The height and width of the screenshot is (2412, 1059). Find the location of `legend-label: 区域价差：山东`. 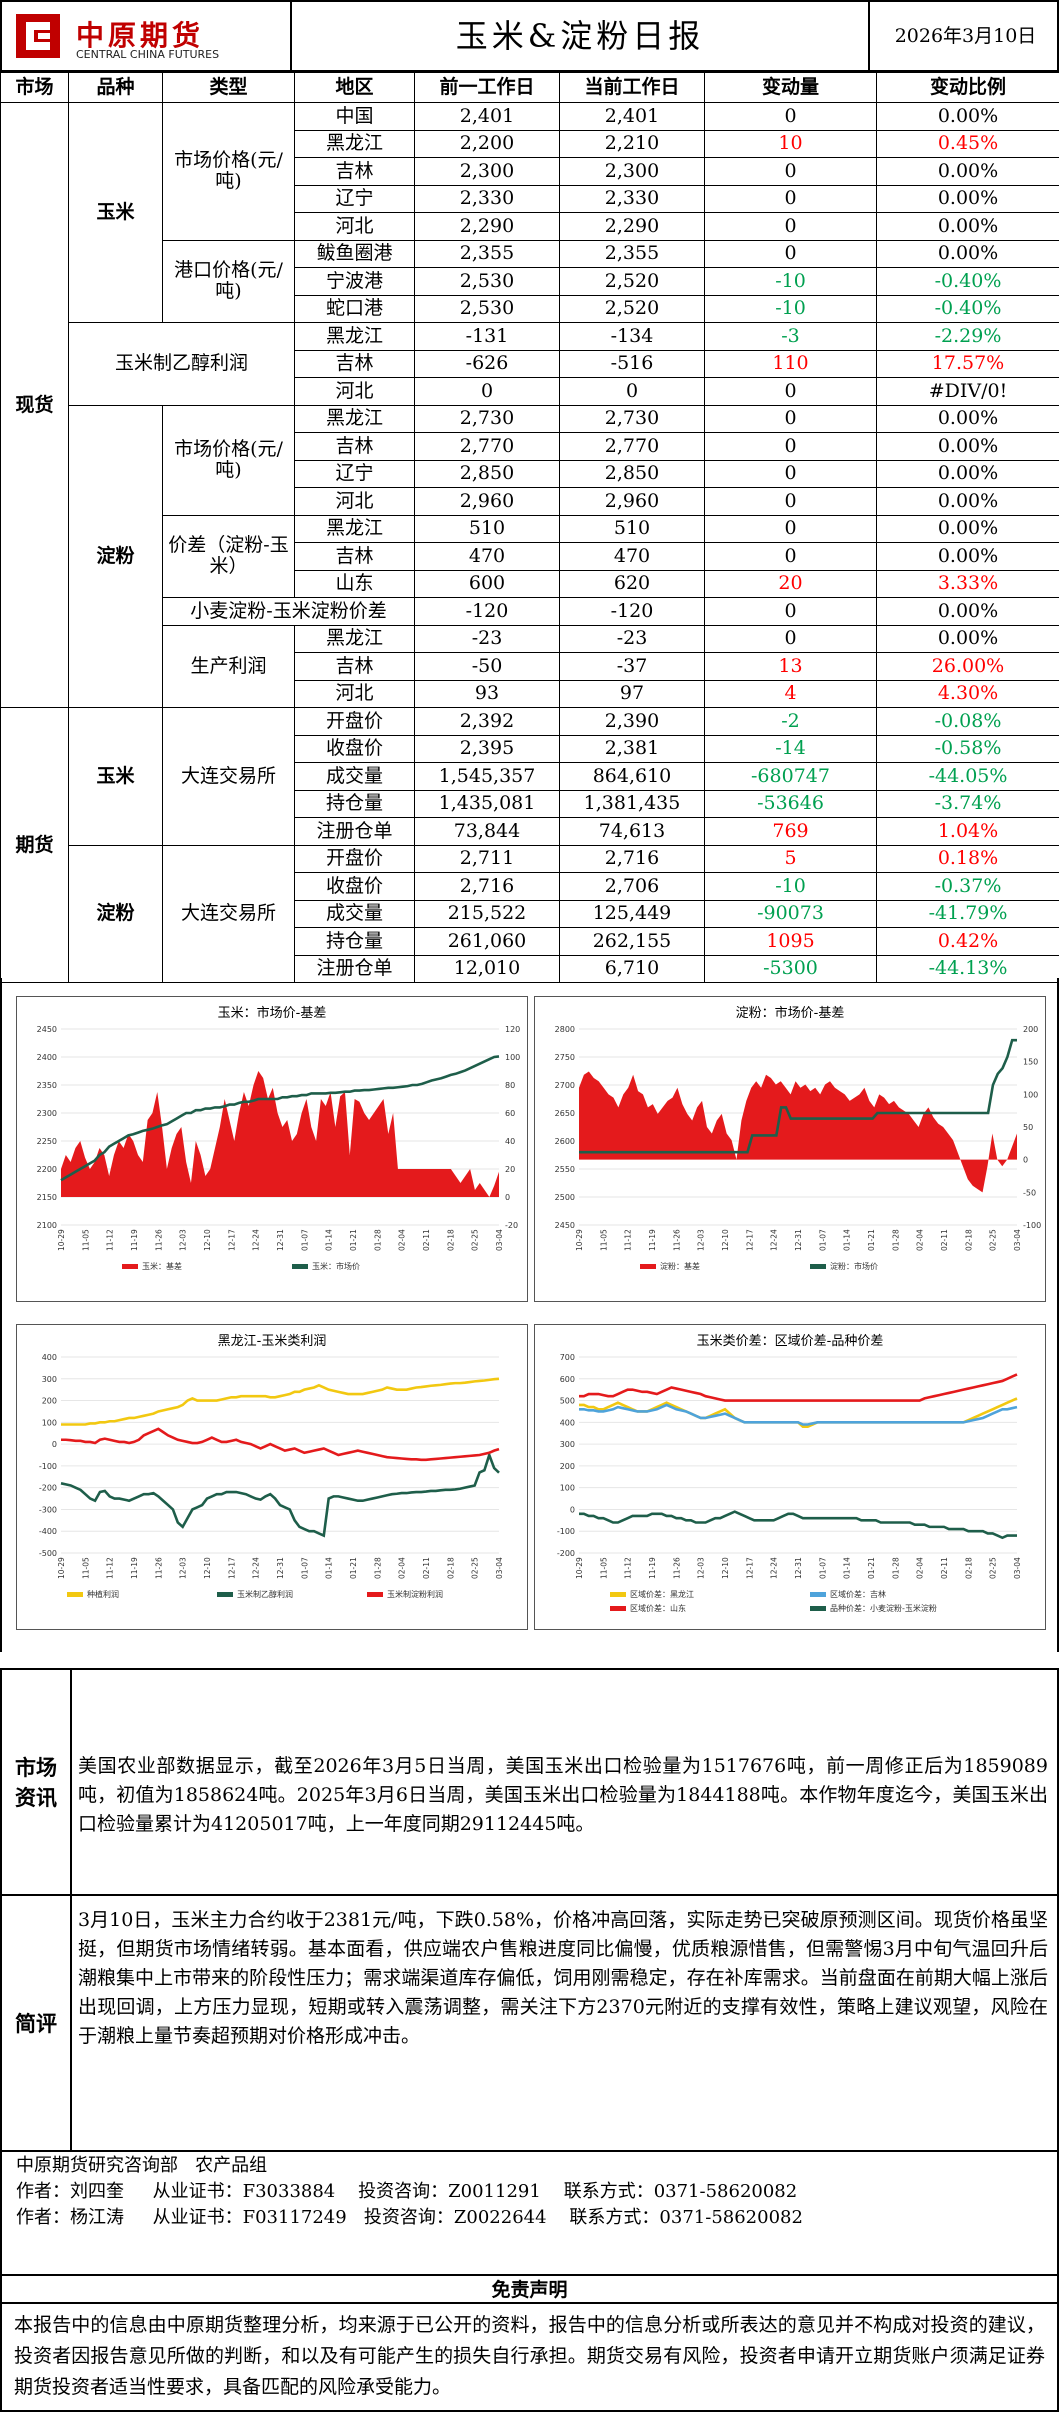

legend-label: 区域价差：山东 is located at coordinates (658, 1608).